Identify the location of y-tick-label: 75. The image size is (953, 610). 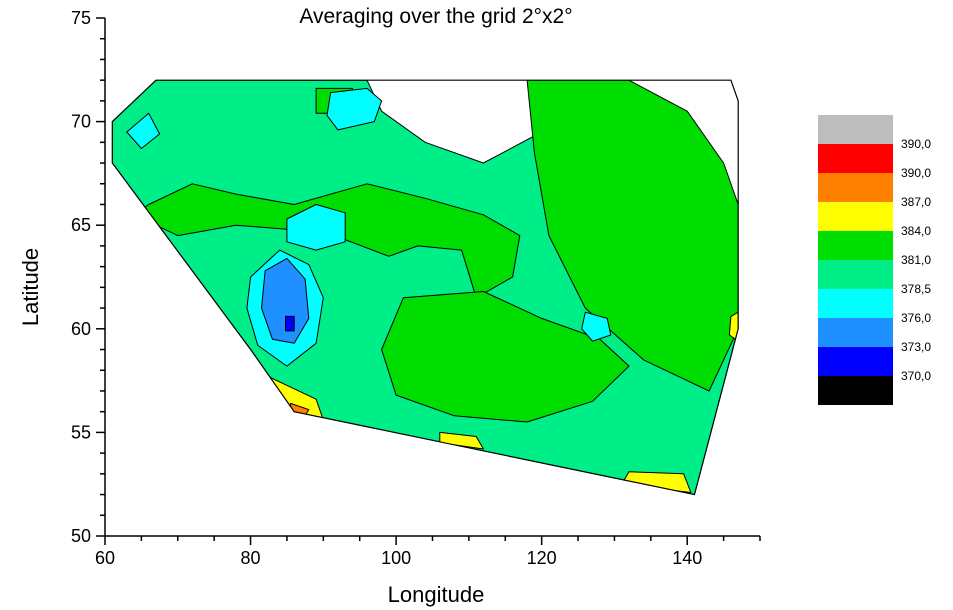
(81, 18).